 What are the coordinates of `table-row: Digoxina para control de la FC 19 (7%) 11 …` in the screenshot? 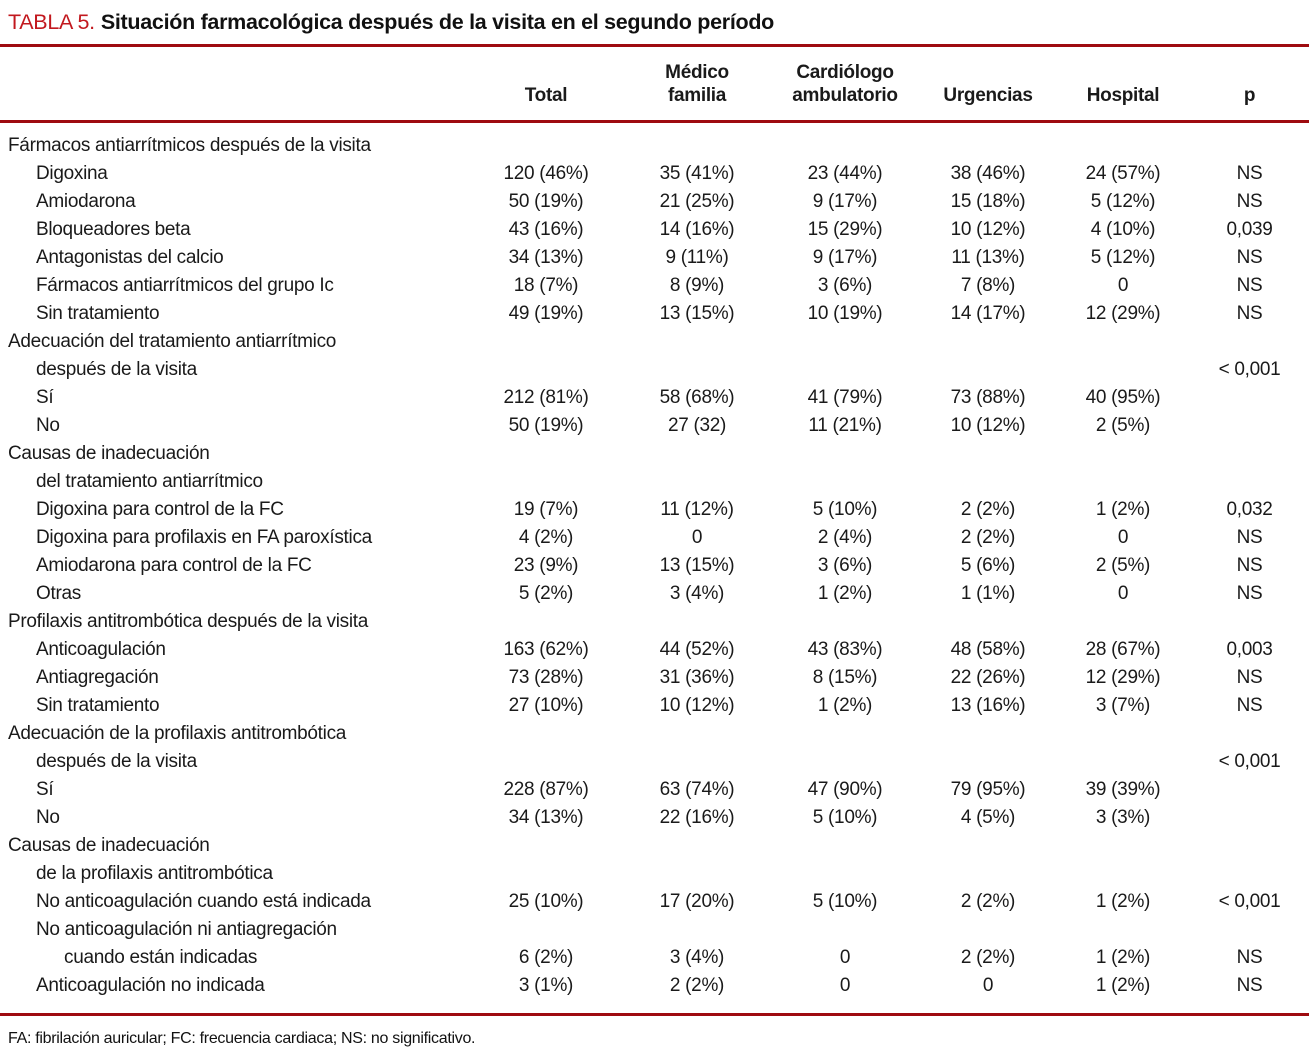 It's located at (654, 510).